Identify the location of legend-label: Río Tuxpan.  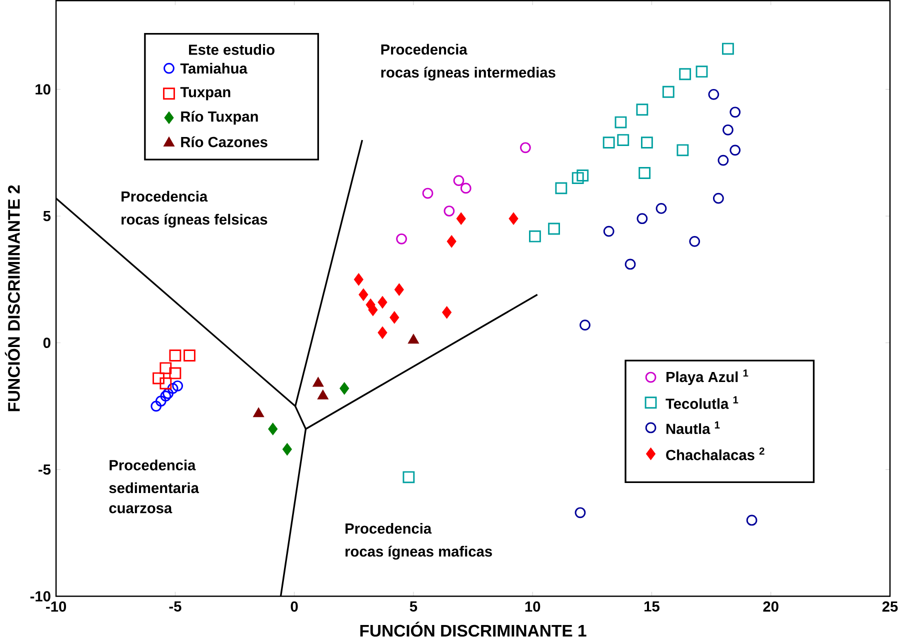
(219, 118).